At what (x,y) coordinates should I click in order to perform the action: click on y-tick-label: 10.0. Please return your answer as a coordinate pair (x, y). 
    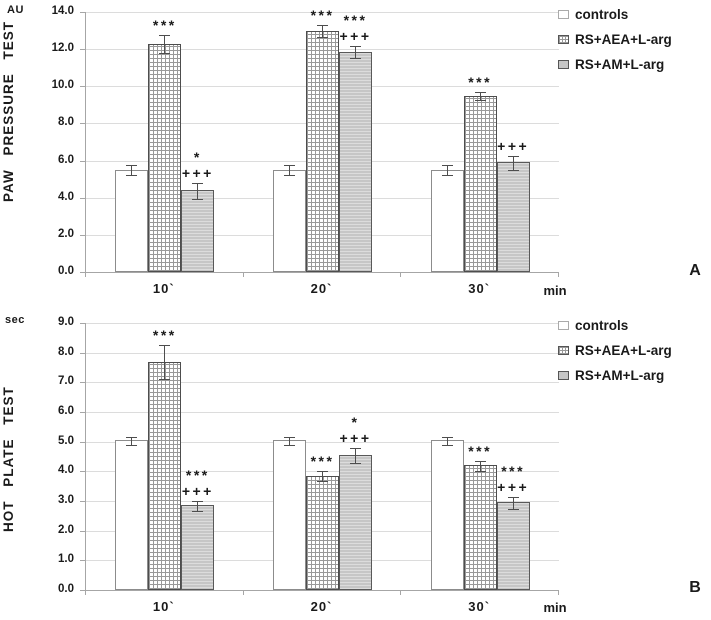
    Looking at the image, I should click on (62, 85).